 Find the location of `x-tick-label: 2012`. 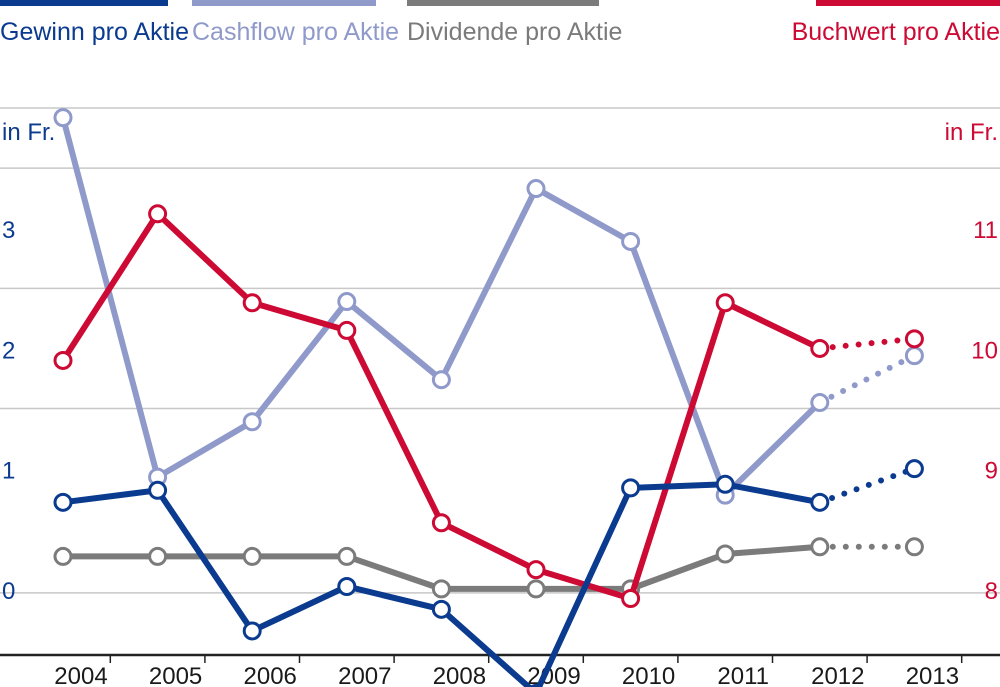

x-tick-label: 2012 is located at coordinates (837, 675).